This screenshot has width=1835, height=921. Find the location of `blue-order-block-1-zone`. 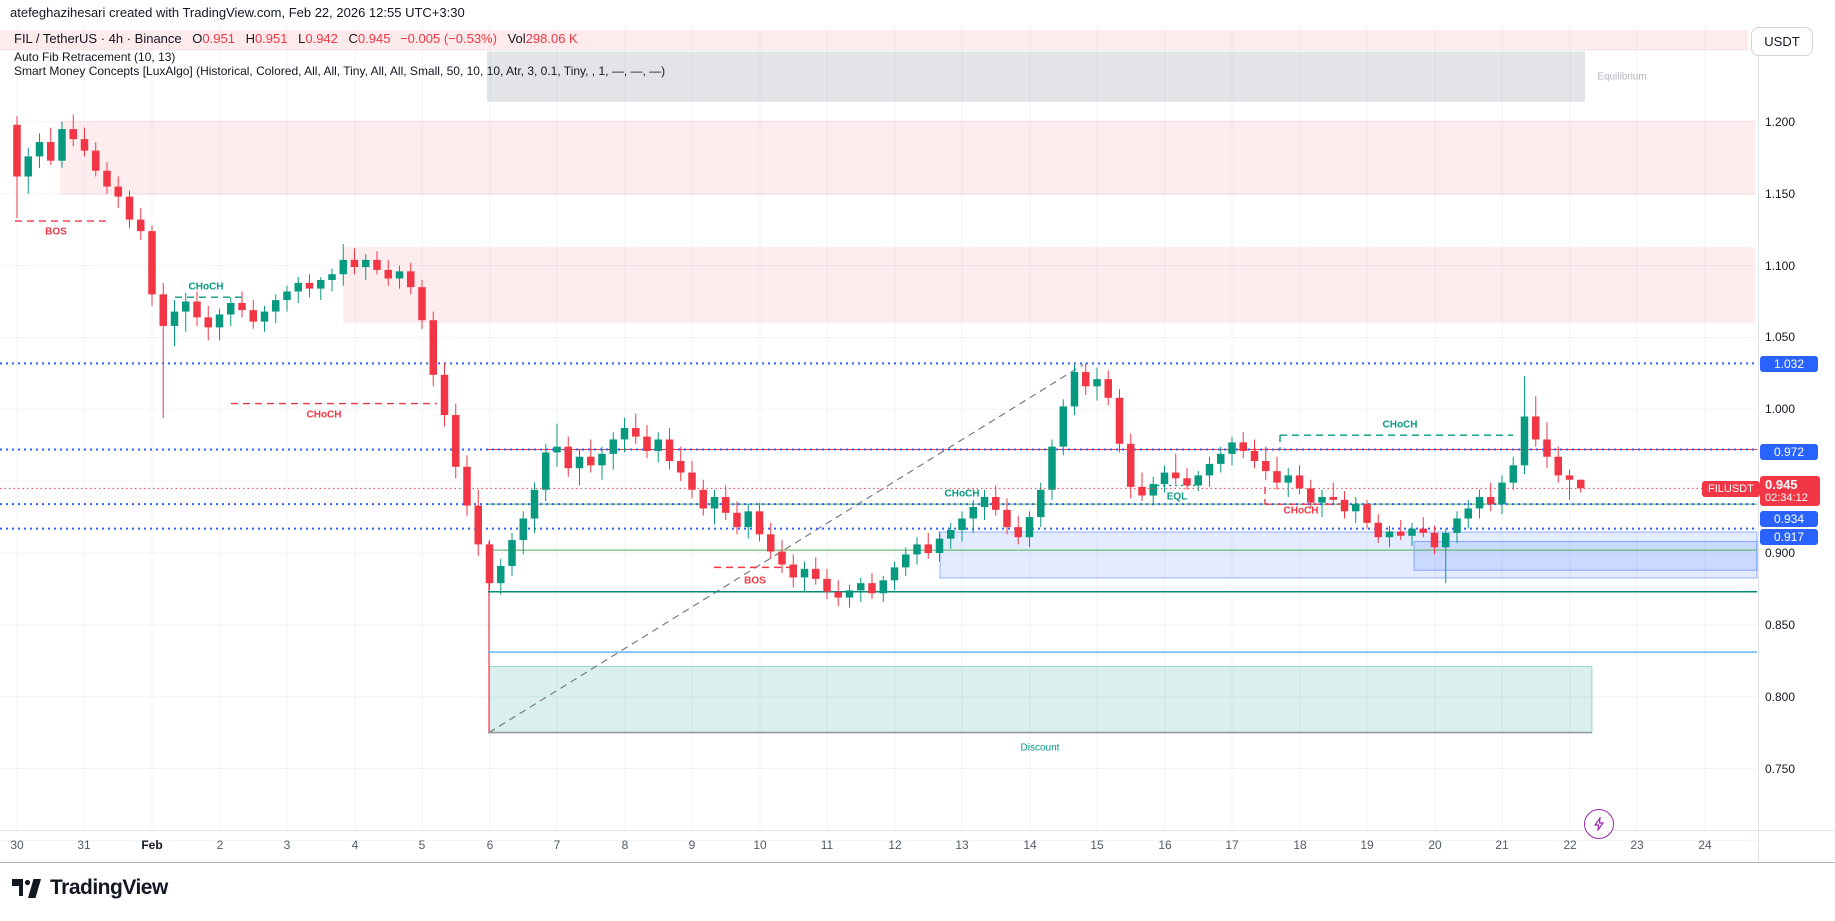

blue-order-block-1-zone is located at coordinates (1348, 555).